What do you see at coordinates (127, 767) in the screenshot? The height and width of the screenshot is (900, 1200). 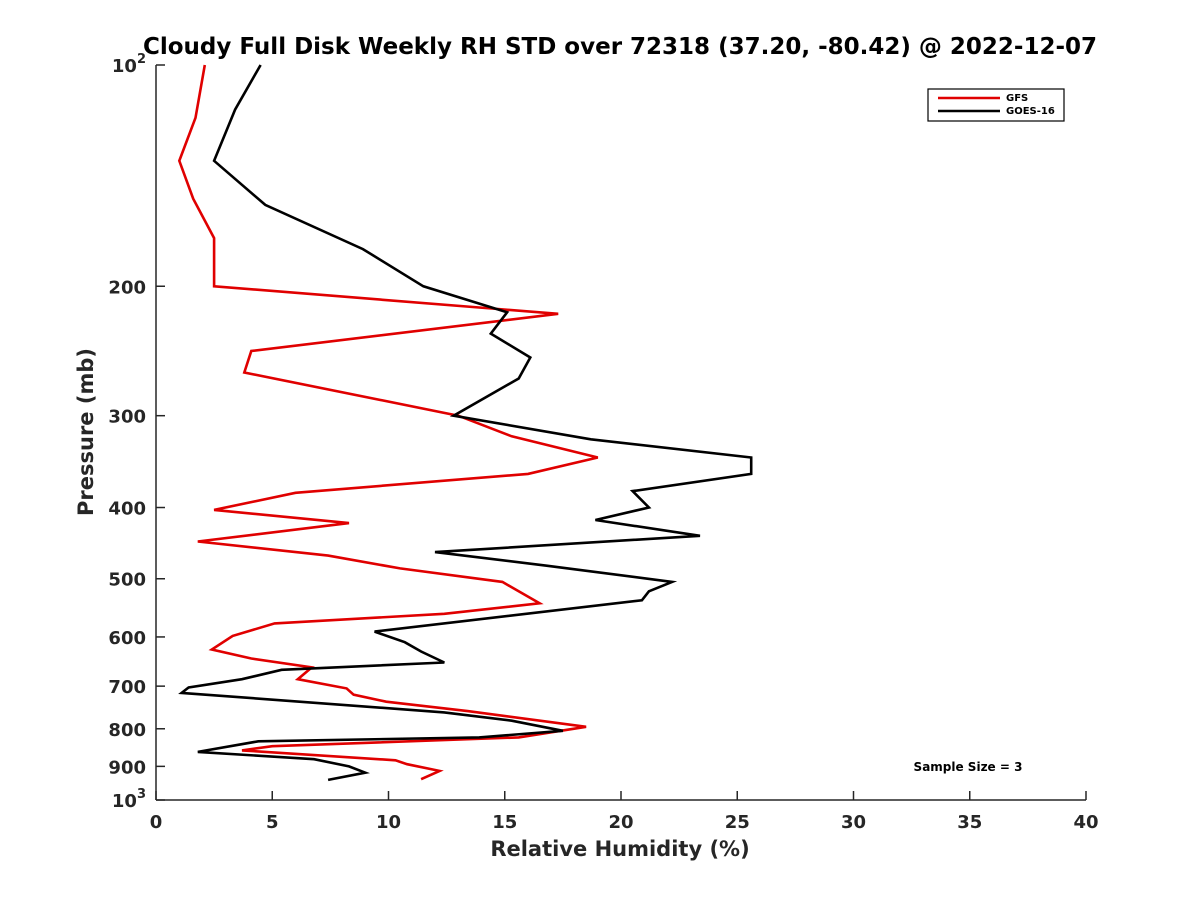 I see `y-tick-label: 900` at bounding box center [127, 767].